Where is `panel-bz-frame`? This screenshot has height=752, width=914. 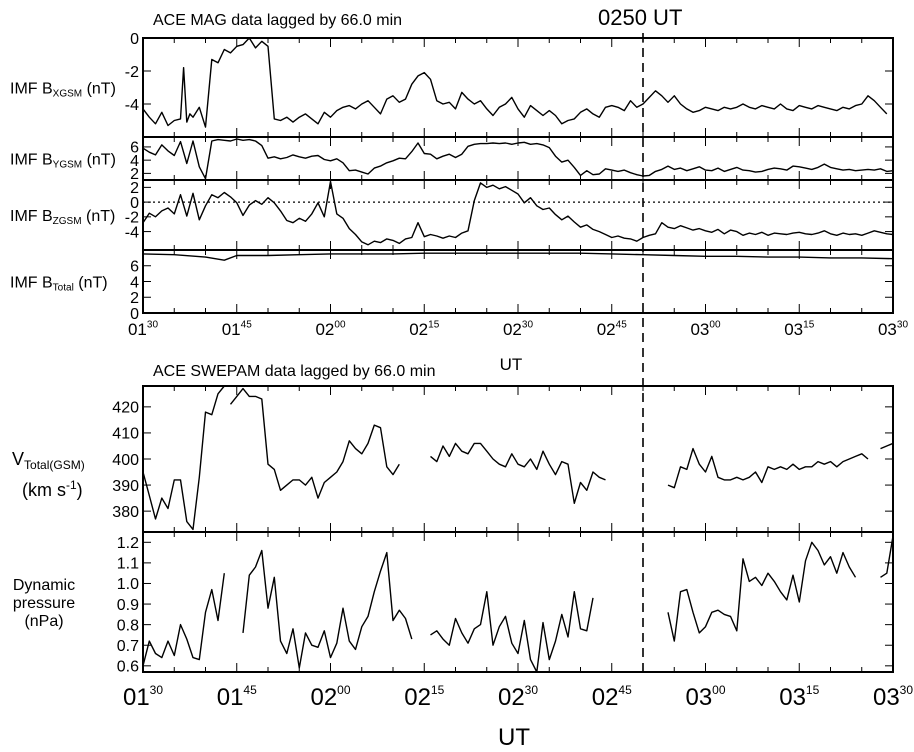
panel-bz-frame is located at coordinates (518, 215).